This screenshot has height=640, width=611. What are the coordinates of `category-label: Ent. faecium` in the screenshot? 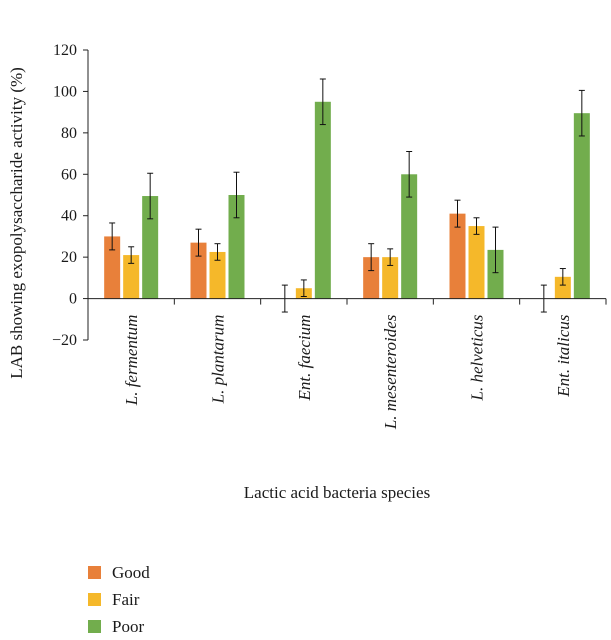 It's located at (304, 358).